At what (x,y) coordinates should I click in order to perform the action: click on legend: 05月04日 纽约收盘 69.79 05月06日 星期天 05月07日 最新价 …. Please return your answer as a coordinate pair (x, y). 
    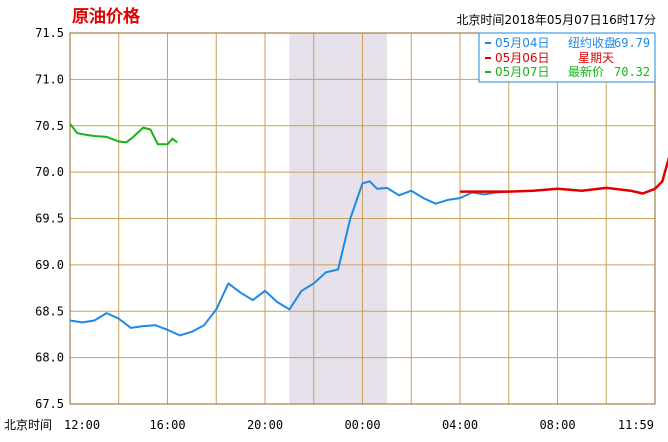
    Looking at the image, I should click on (567, 57).